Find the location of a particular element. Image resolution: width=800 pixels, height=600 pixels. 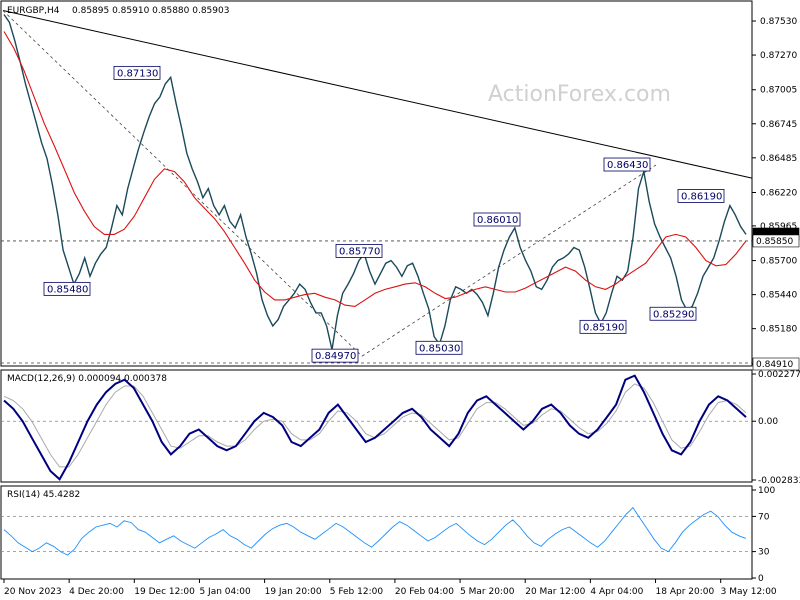

x-tick-label: 19 Dec 12:00 is located at coordinates (164, 592).